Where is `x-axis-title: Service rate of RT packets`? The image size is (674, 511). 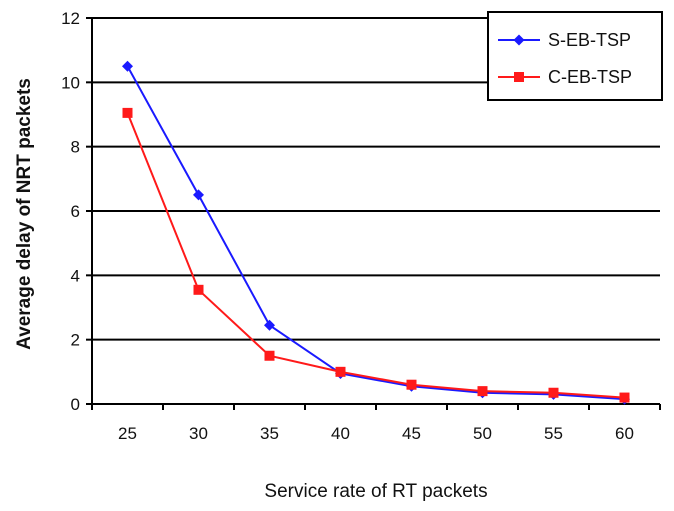
x-axis-title: Service rate of RT packets is located at coordinates (375, 491).